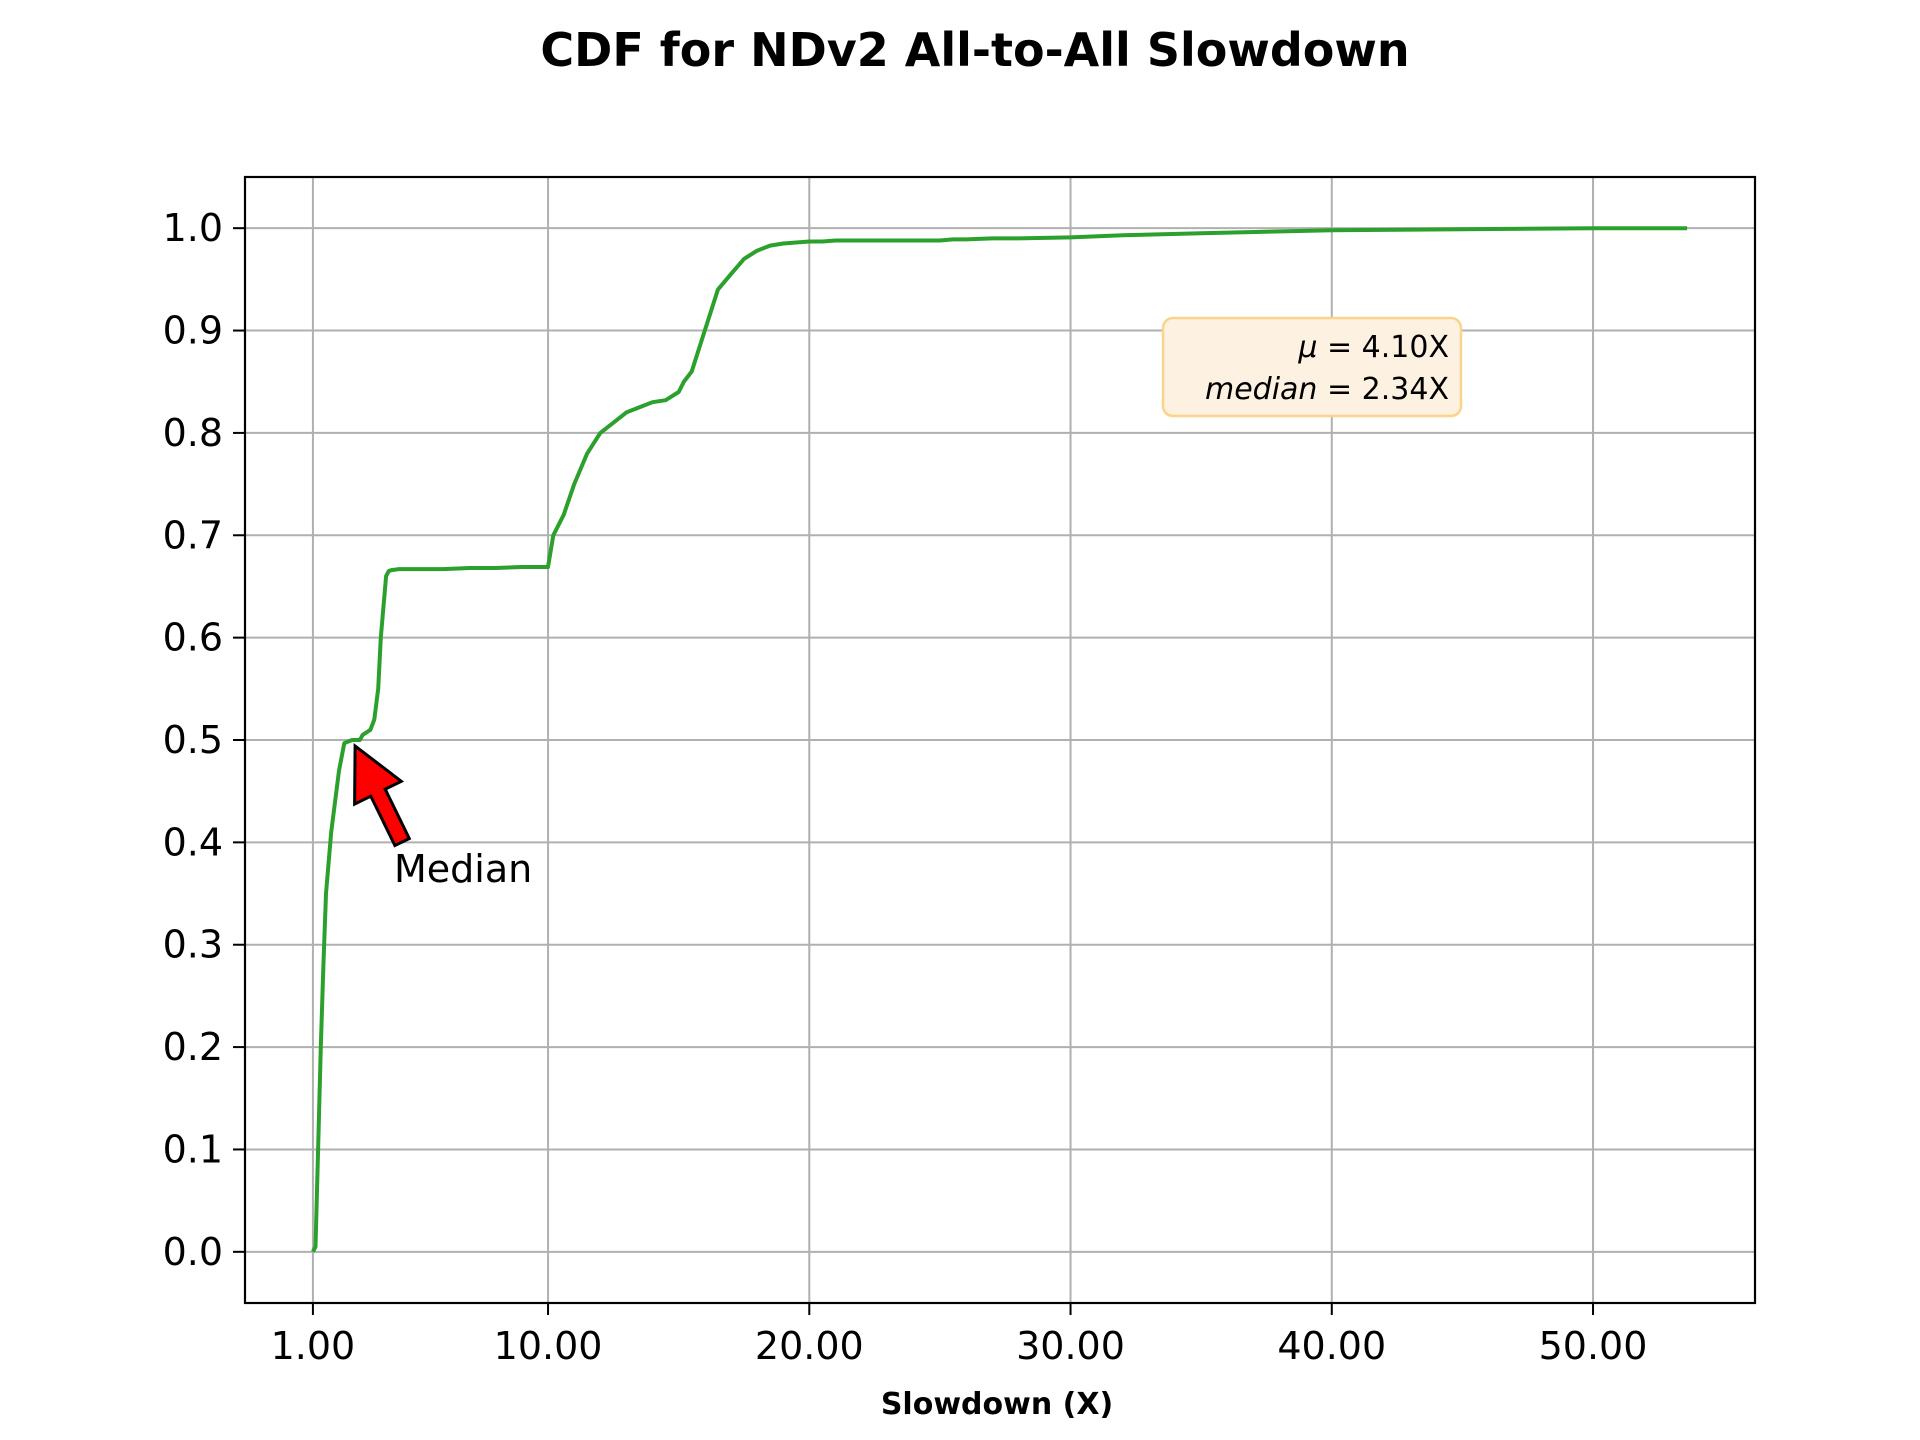  Describe the element at coordinates (382, 795) in the screenshot. I see `median-arrow-icon` at that location.